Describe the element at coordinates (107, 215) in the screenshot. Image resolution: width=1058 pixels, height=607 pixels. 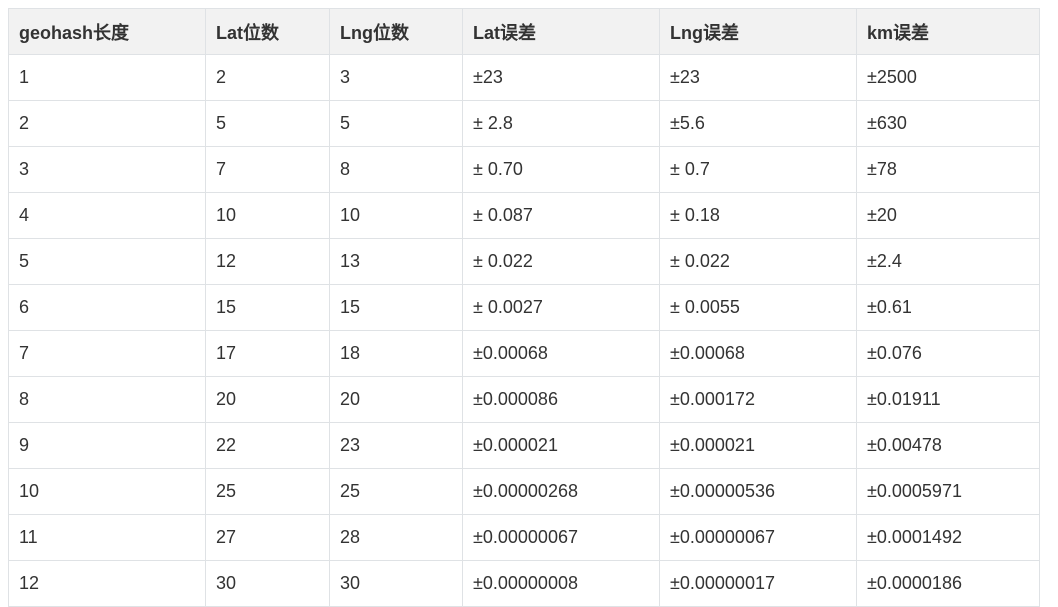
I see `cell-geohash-length: 4` at that location.